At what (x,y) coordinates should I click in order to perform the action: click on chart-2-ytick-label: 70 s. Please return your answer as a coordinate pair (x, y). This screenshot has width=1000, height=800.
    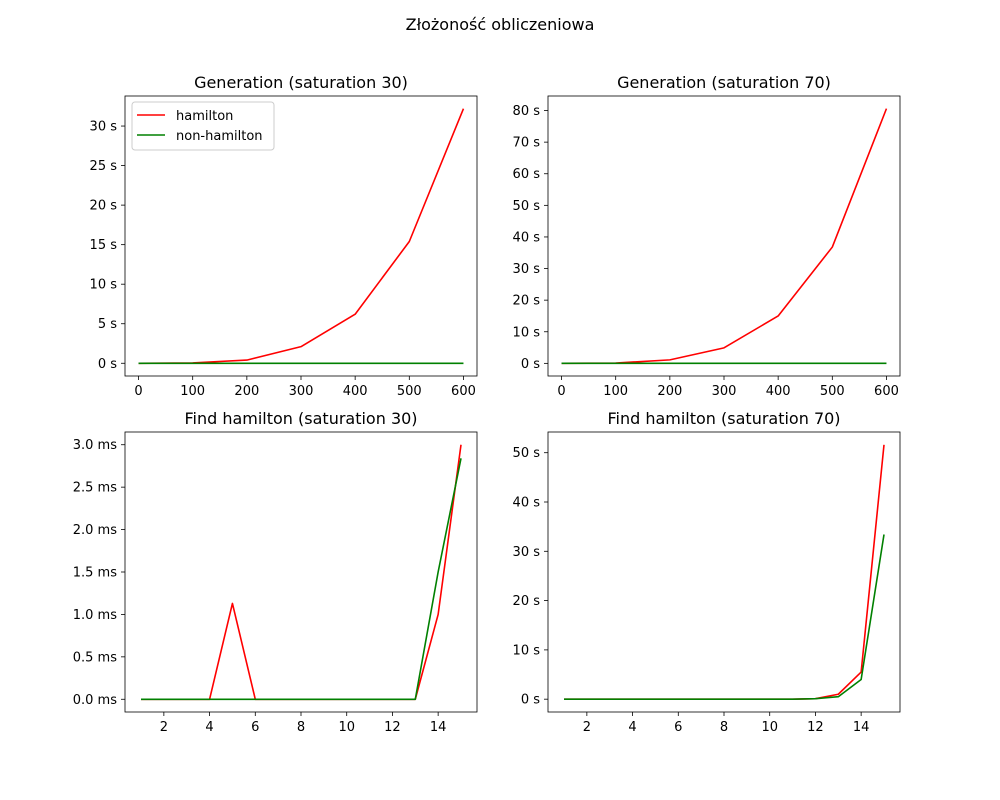
    Looking at the image, I should click on (527, 143).